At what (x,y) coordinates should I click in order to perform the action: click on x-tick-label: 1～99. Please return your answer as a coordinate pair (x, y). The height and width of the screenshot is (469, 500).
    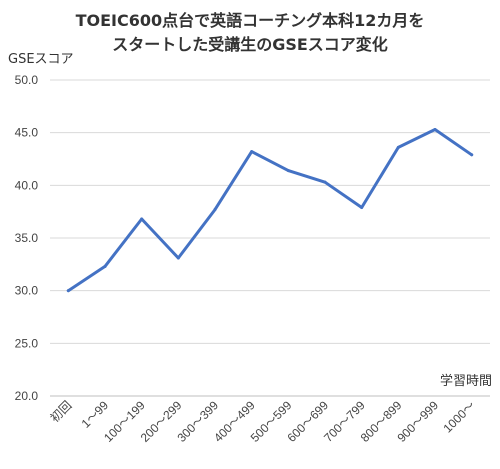
    Looking at the image, I should click on (95, 414).